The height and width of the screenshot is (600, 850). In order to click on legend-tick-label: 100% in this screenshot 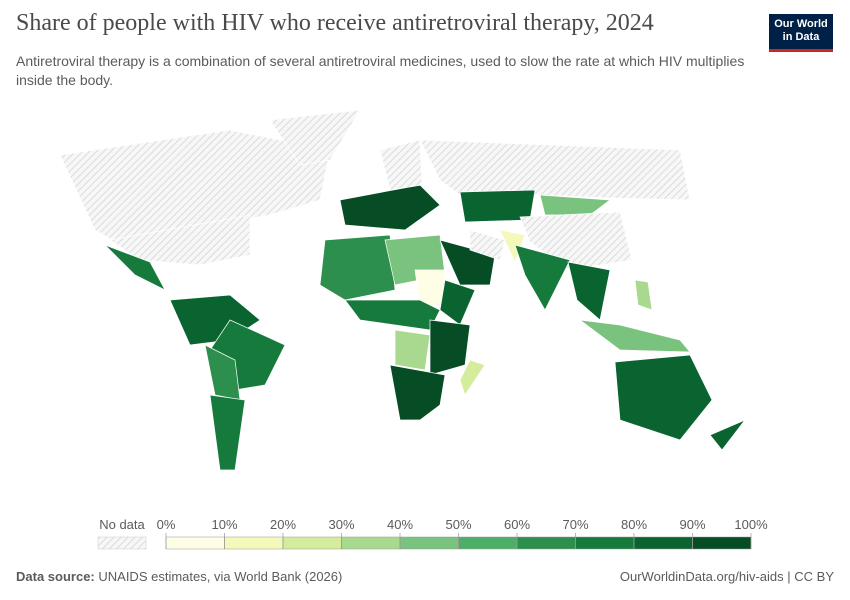, I will do `click(751, 524)`.